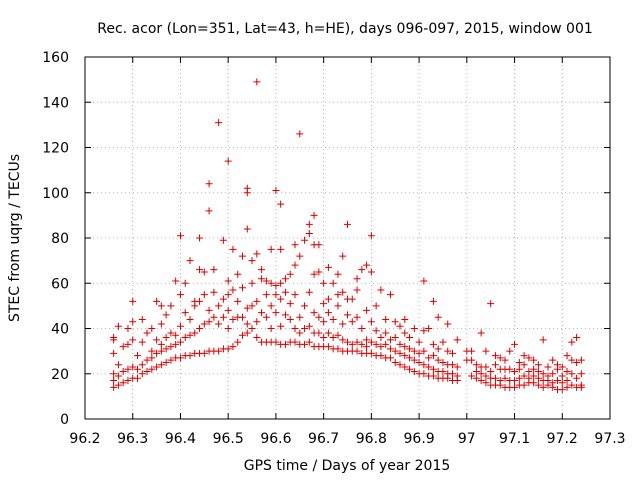 This screenshot has width=640, height=480. I want to click on x-tick-label: 96.2, so click(84, 439).